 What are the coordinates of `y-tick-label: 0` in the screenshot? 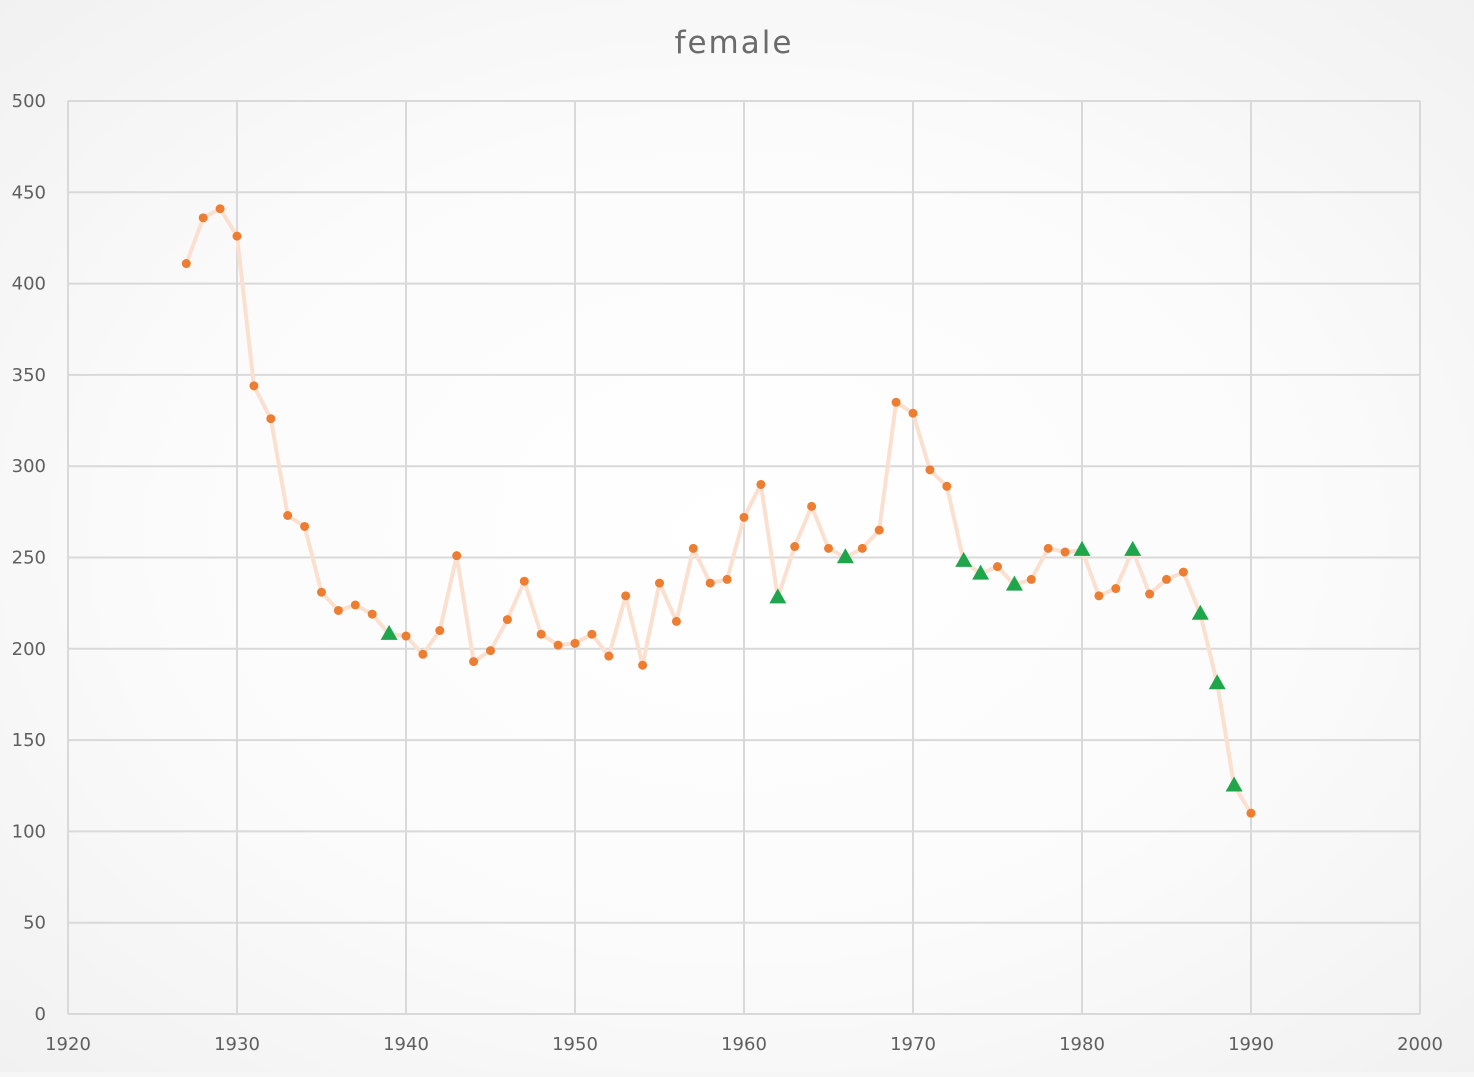 It's located at (40, 1014).